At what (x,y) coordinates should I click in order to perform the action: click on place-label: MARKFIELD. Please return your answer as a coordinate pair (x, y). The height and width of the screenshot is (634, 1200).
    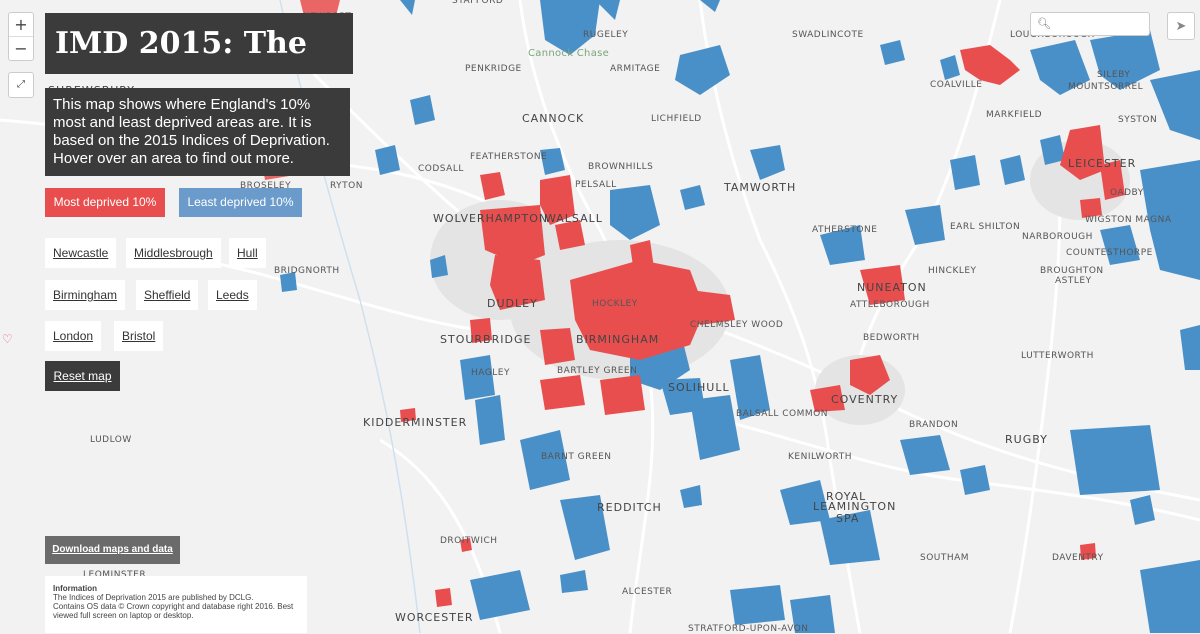
    Looking at the image, I should click on (1014, 115).